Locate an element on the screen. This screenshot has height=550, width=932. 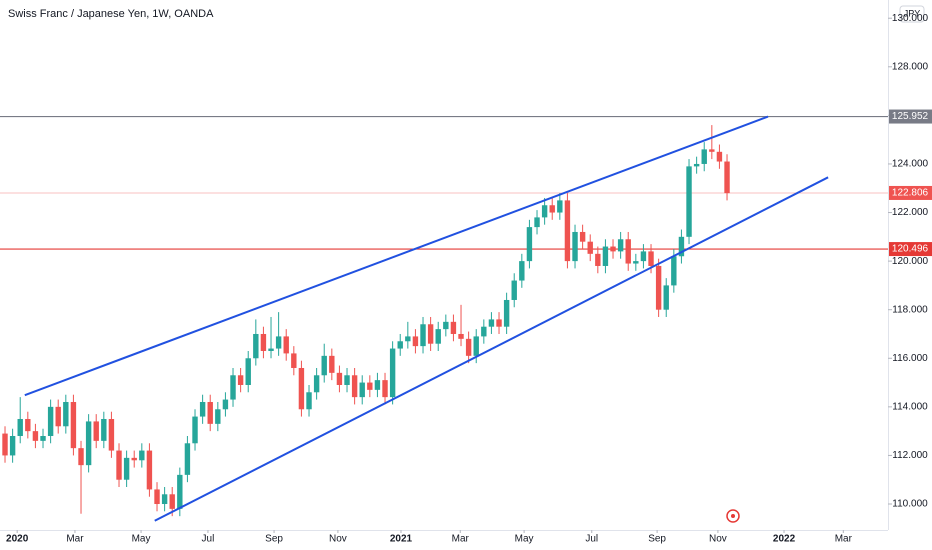
y-tick-label: 130.000 is located at coordinates (910, 18).